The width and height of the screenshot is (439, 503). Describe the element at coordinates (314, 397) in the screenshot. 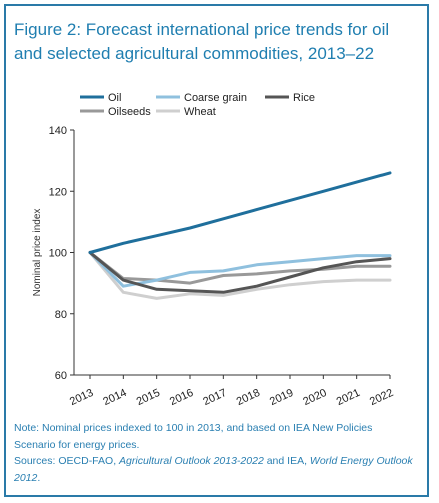

I see `x-tick-label-2020: 2020` at that location.